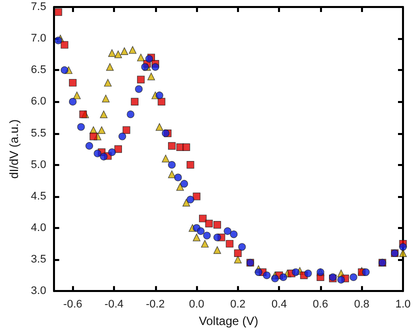 The height and width of the screenshot is (332, 415). What do you see at coordinates (238, 304) in the screenshot?
I see `x-tick-label: 0.2` at bounding box center [238, 304].